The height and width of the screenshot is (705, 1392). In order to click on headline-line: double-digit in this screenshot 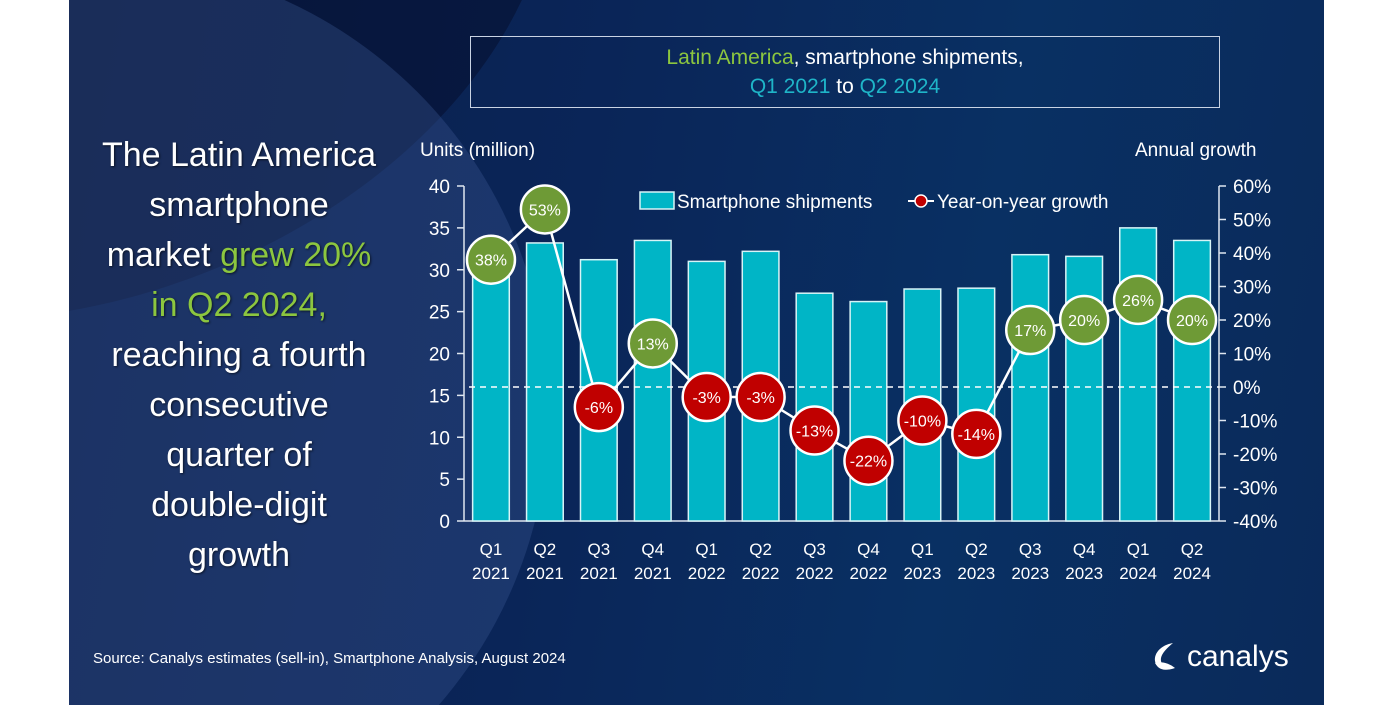, I will do `click(239, 505)`.